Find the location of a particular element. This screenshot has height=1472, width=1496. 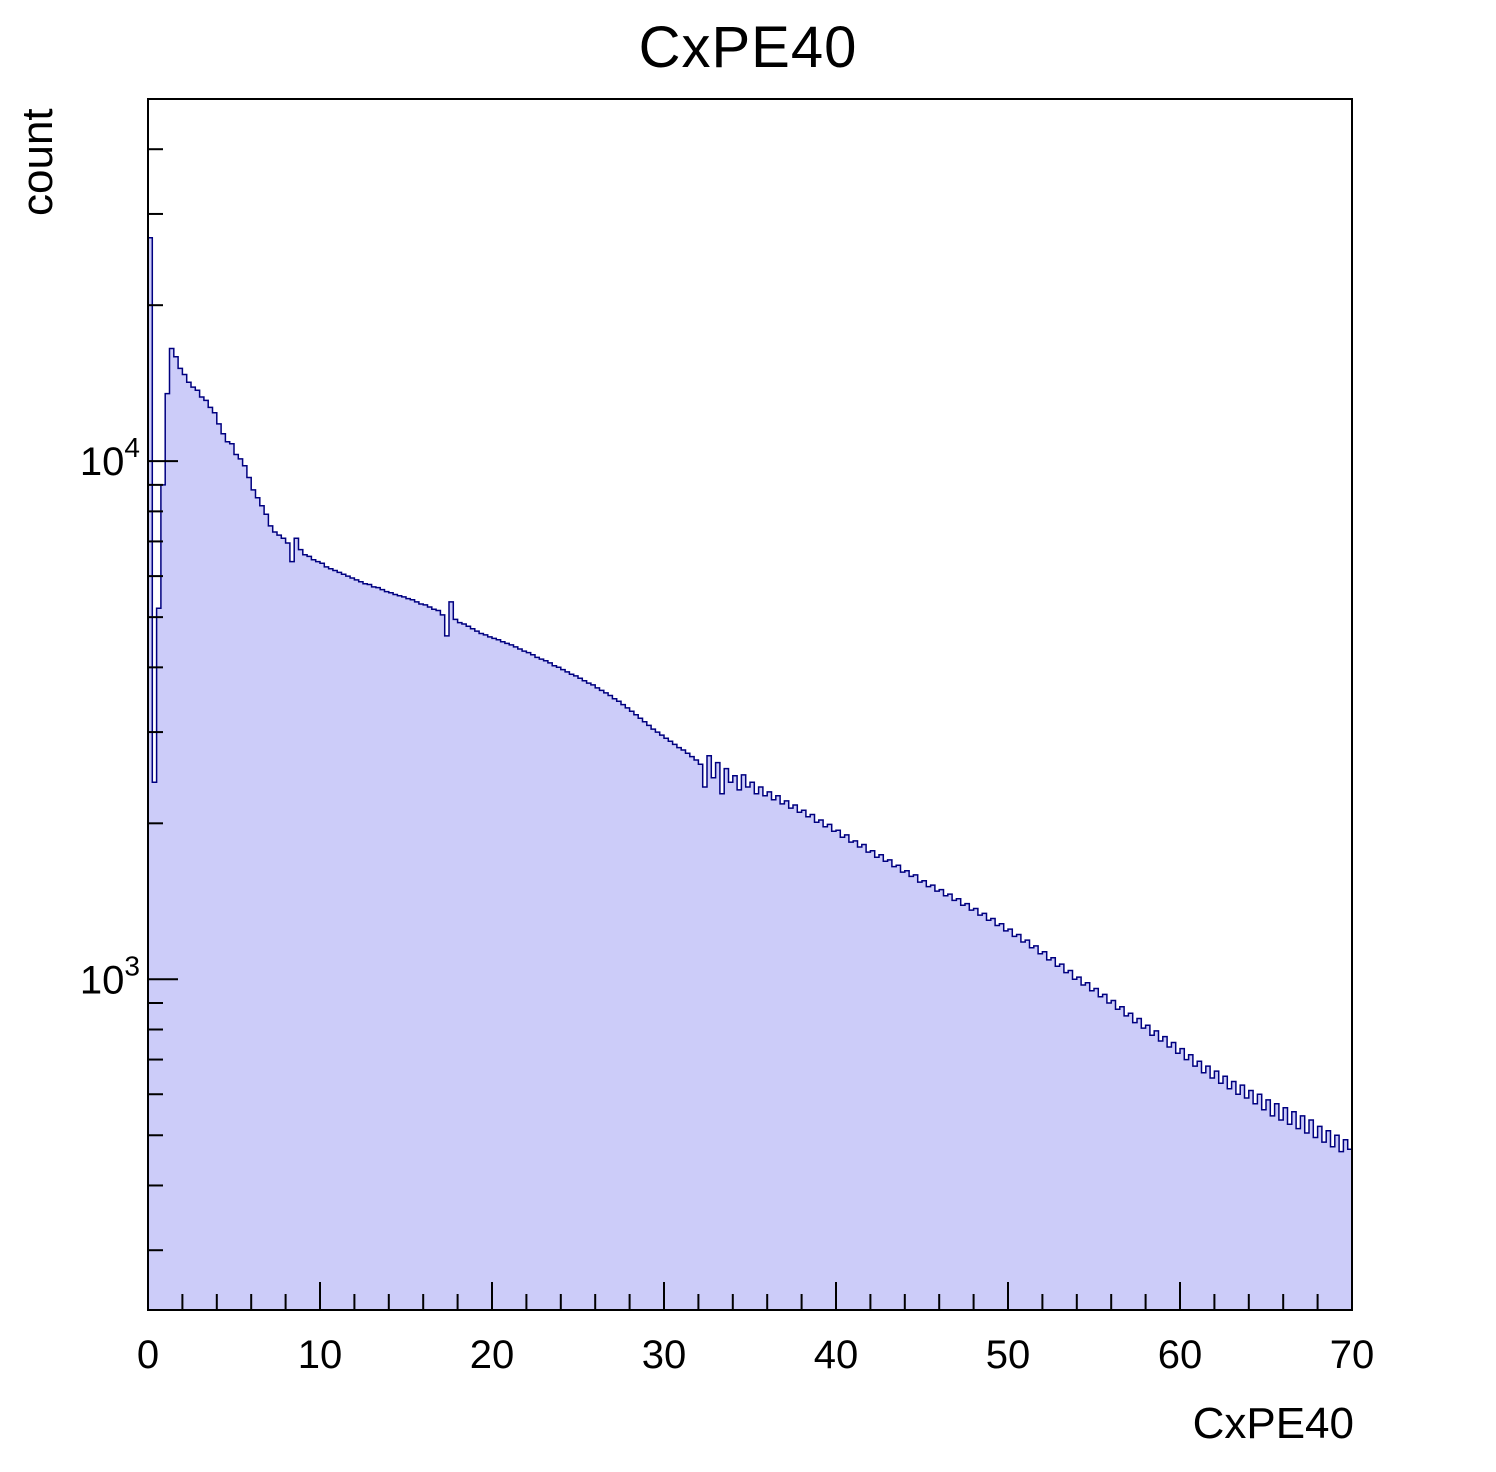

chart-title: CxPE40 is located at coordinates (748, 47).